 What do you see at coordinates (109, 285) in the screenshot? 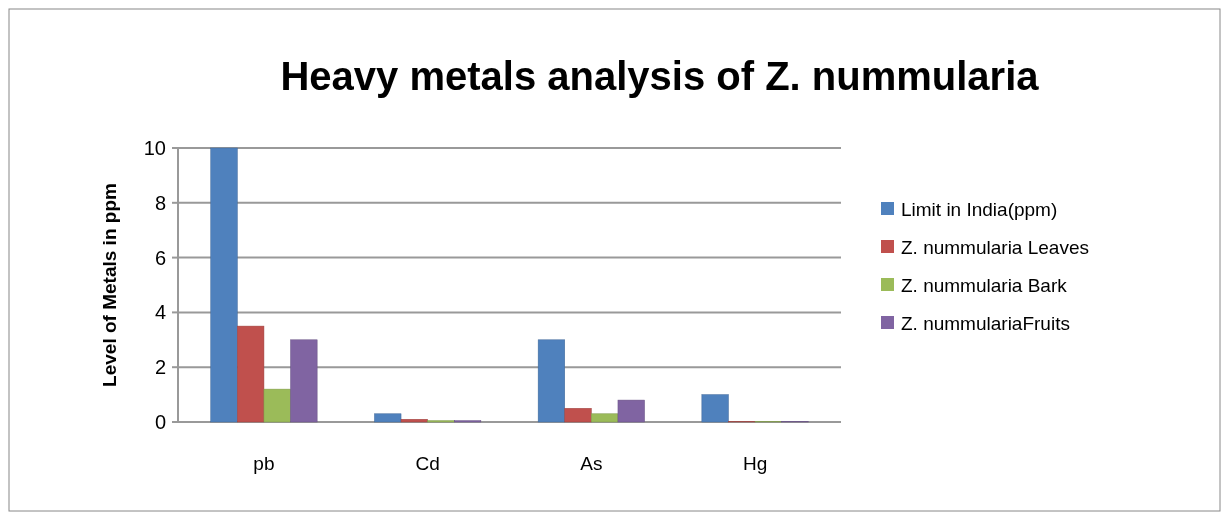
I see `y-axis-title: Level of Metals in ppm` at bounding box center [109, 285].